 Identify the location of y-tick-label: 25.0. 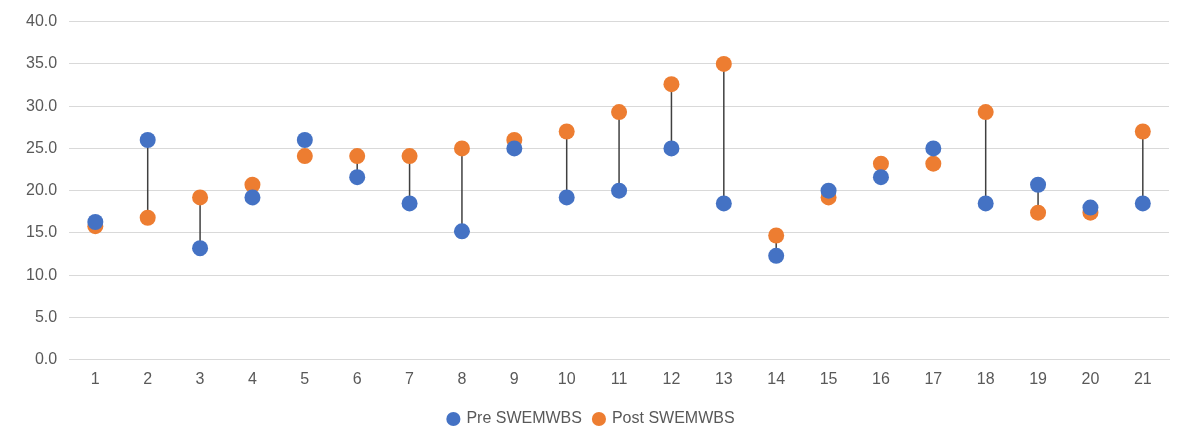
(42, 147).